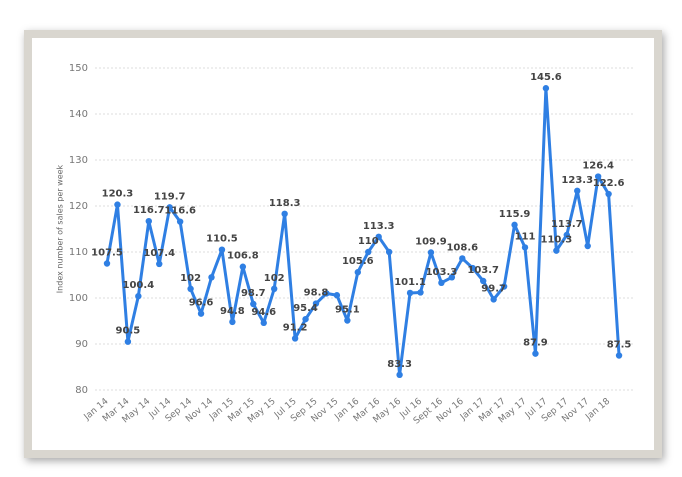  I want to click on data-label: 83.3, so click(399, 364).